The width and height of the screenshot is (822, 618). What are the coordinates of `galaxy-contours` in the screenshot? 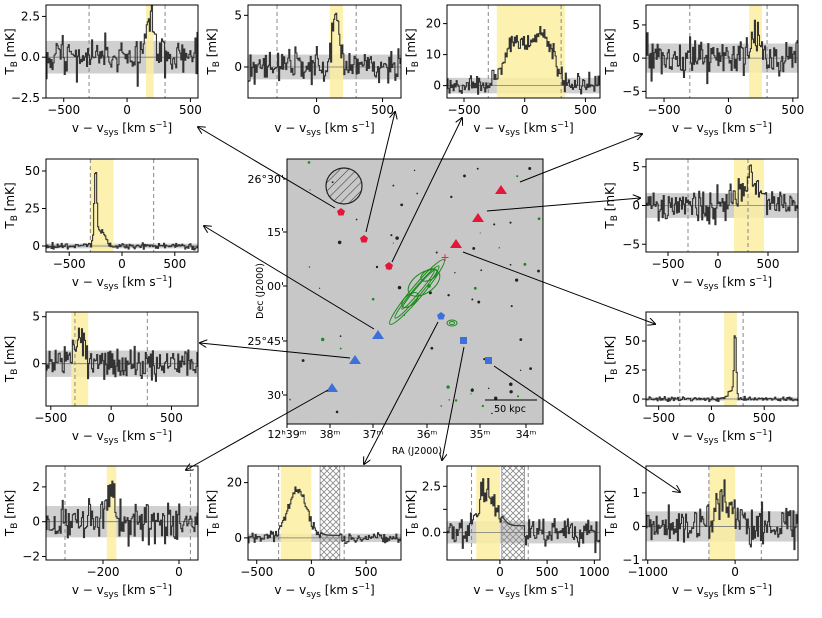 It's located at (423, 293).